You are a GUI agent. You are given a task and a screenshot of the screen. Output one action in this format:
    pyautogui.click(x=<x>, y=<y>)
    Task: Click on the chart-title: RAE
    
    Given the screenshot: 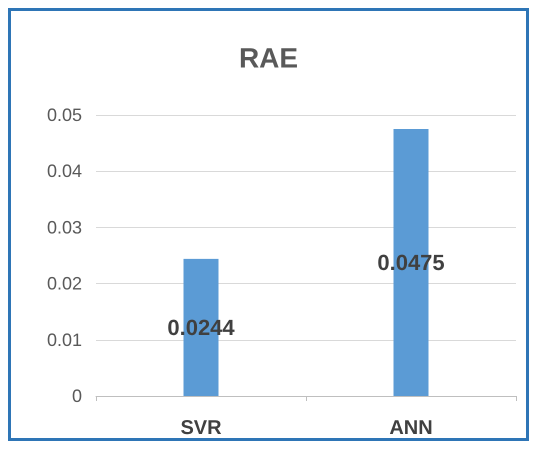 What is the action you would take?
    pyautogui.click(x=268, y=58)
    